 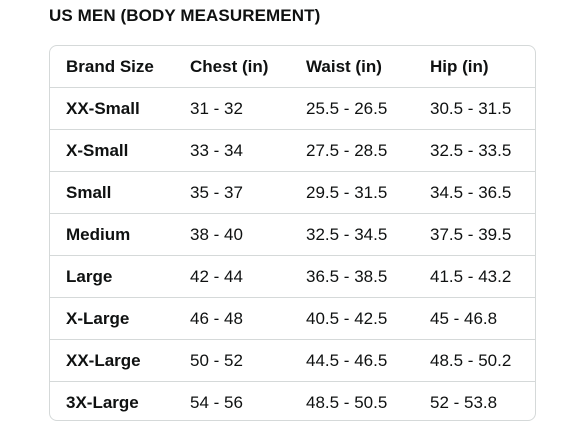 What do you see at coordinates (232, 192) in the screenshot?
I see `chest-cell: 35 - 37` at bounding box center [232, 192].